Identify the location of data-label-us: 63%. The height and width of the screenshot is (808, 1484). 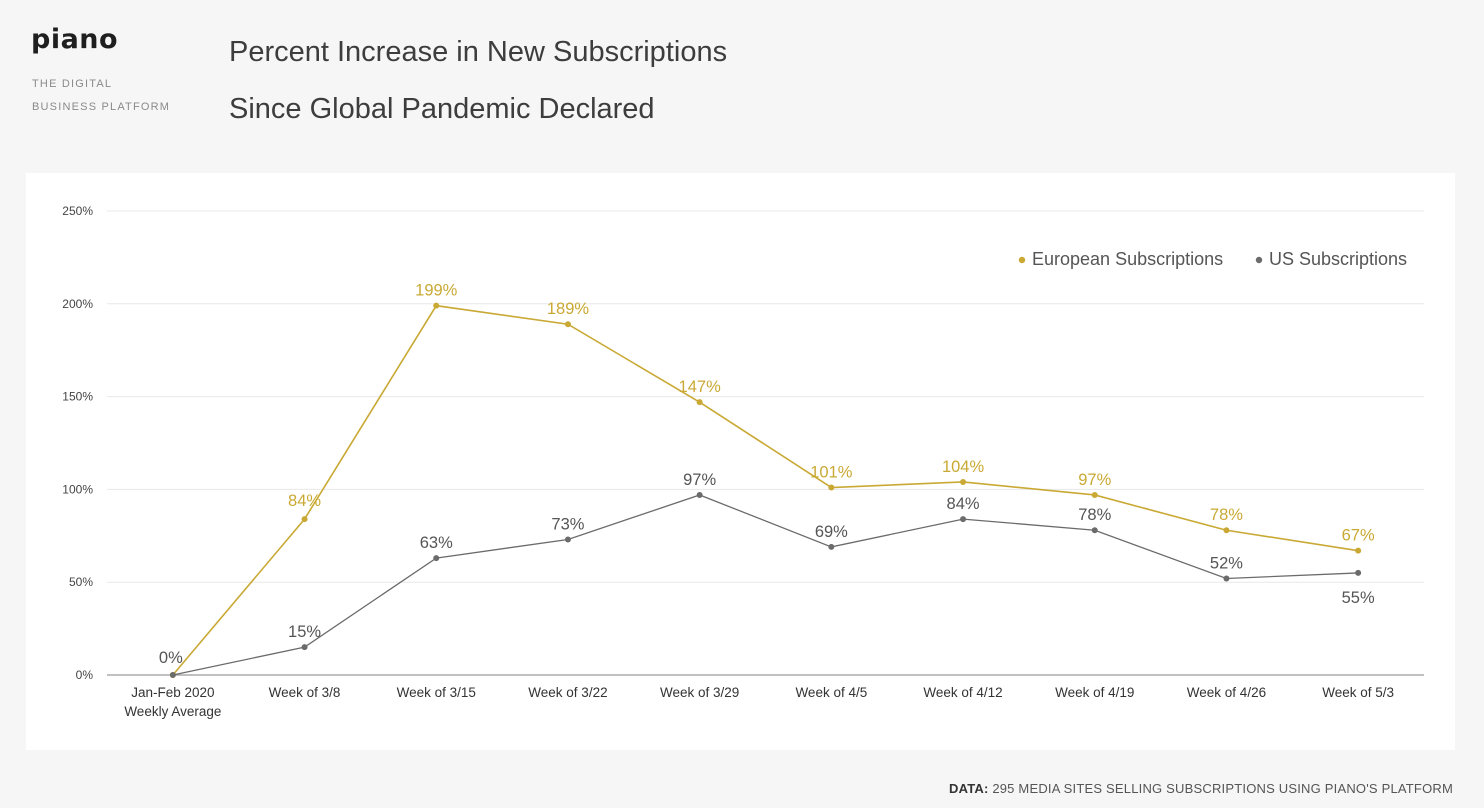
(436, 543).